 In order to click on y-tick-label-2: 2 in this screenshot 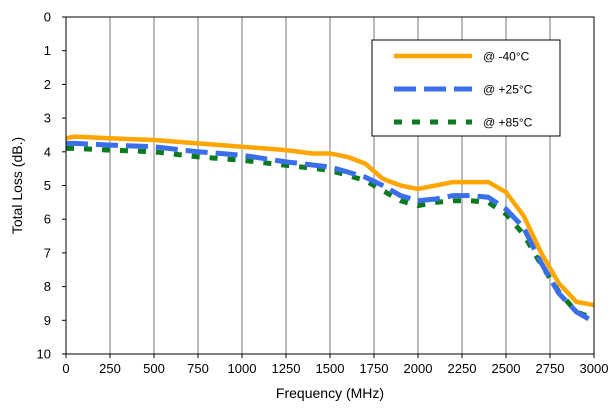, I will do `click(47, 84)`.